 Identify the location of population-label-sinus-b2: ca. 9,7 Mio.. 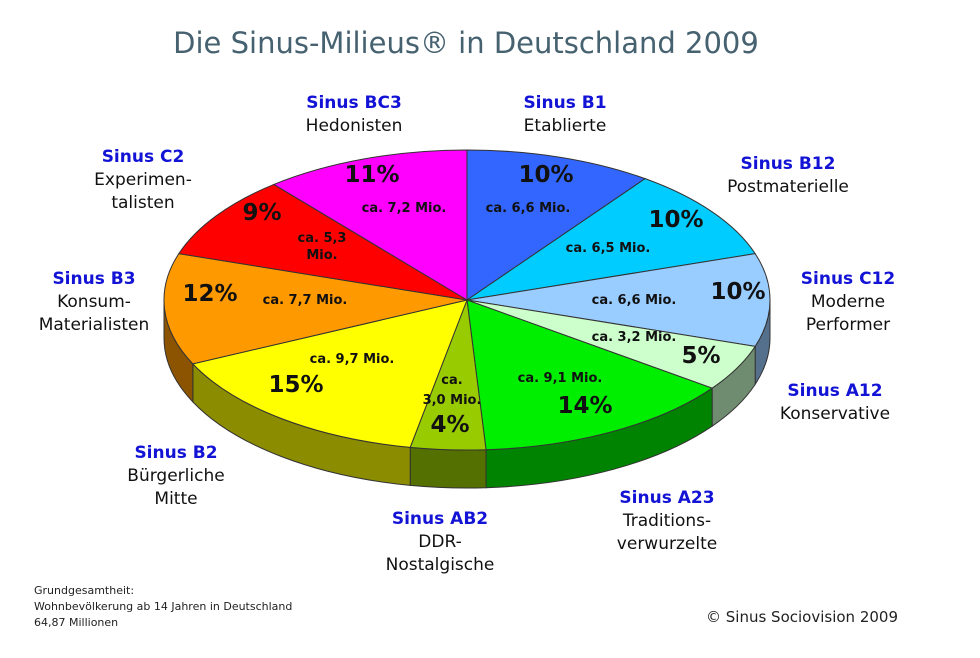
(352, 359).